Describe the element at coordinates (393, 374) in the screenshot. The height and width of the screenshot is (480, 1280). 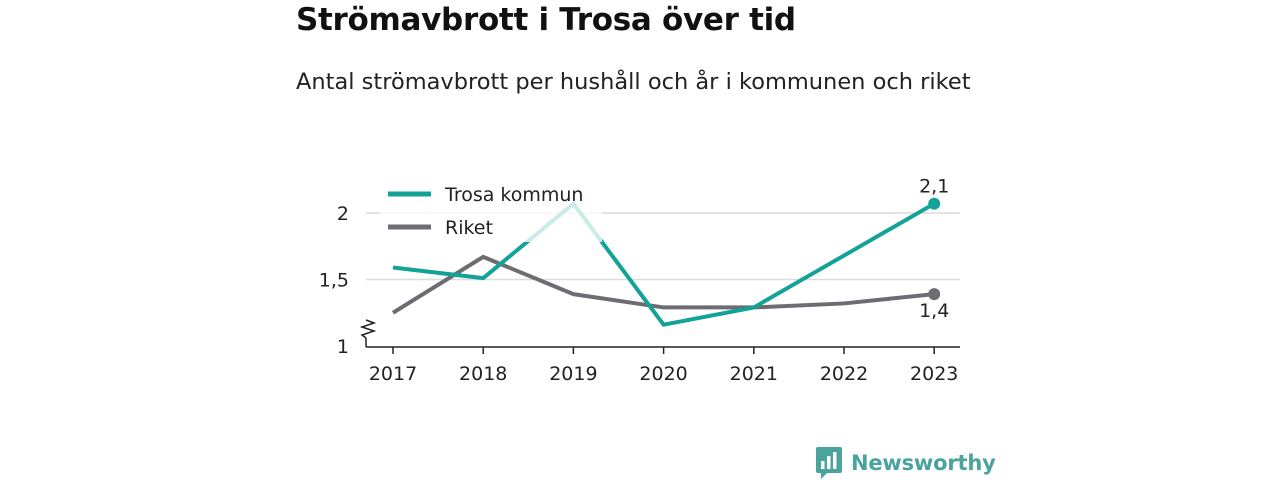
I see `x-tick-label: 2017` at that location.